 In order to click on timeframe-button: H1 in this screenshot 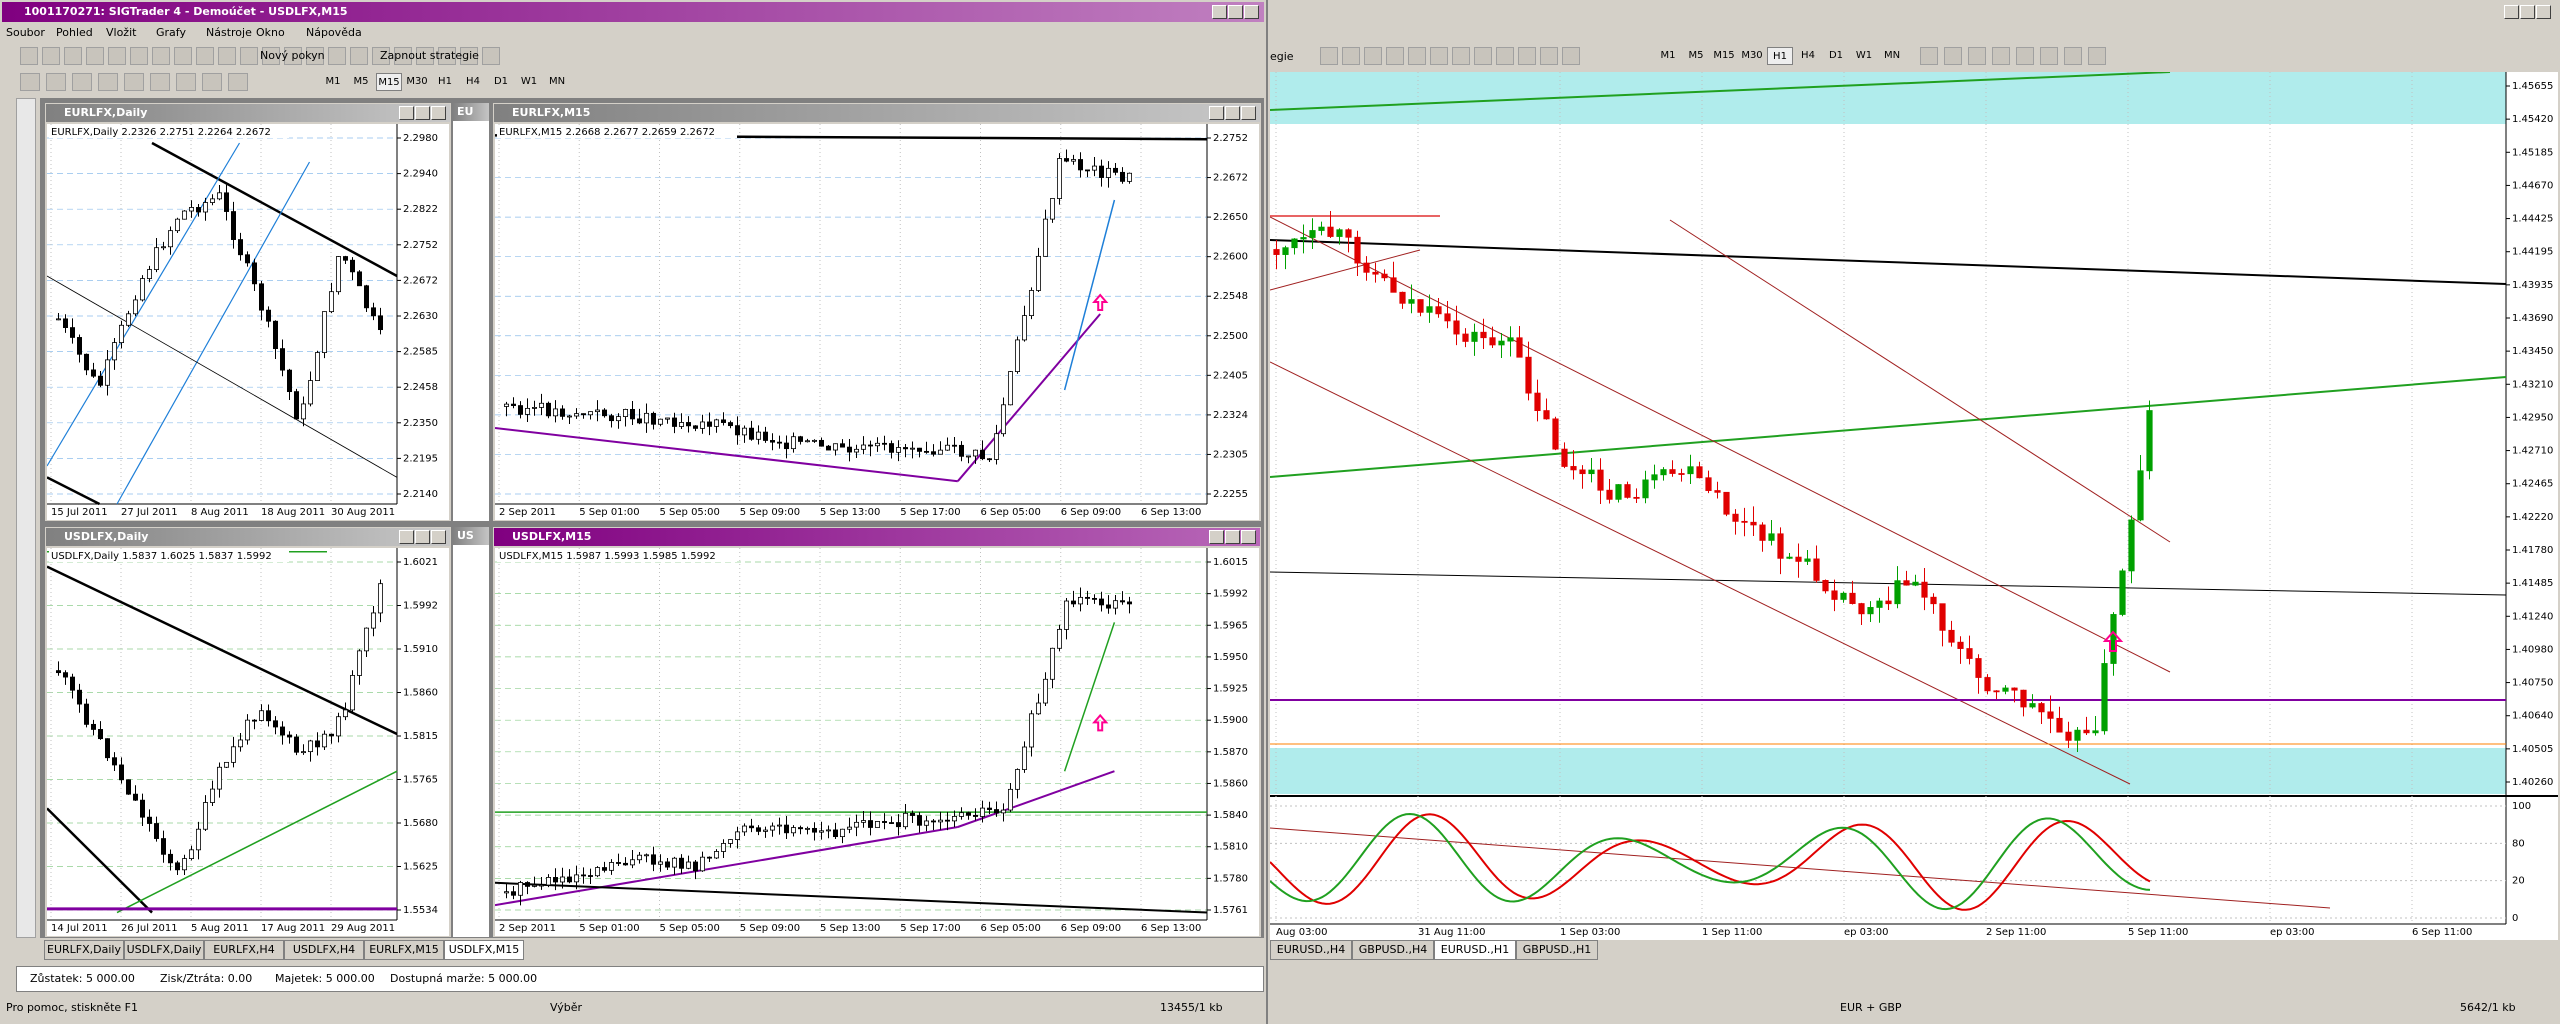, I will do `click(445, 81)`.